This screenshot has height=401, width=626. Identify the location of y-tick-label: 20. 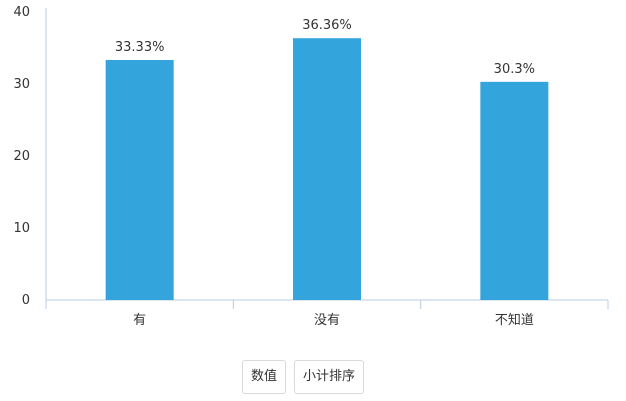
(21, 156).